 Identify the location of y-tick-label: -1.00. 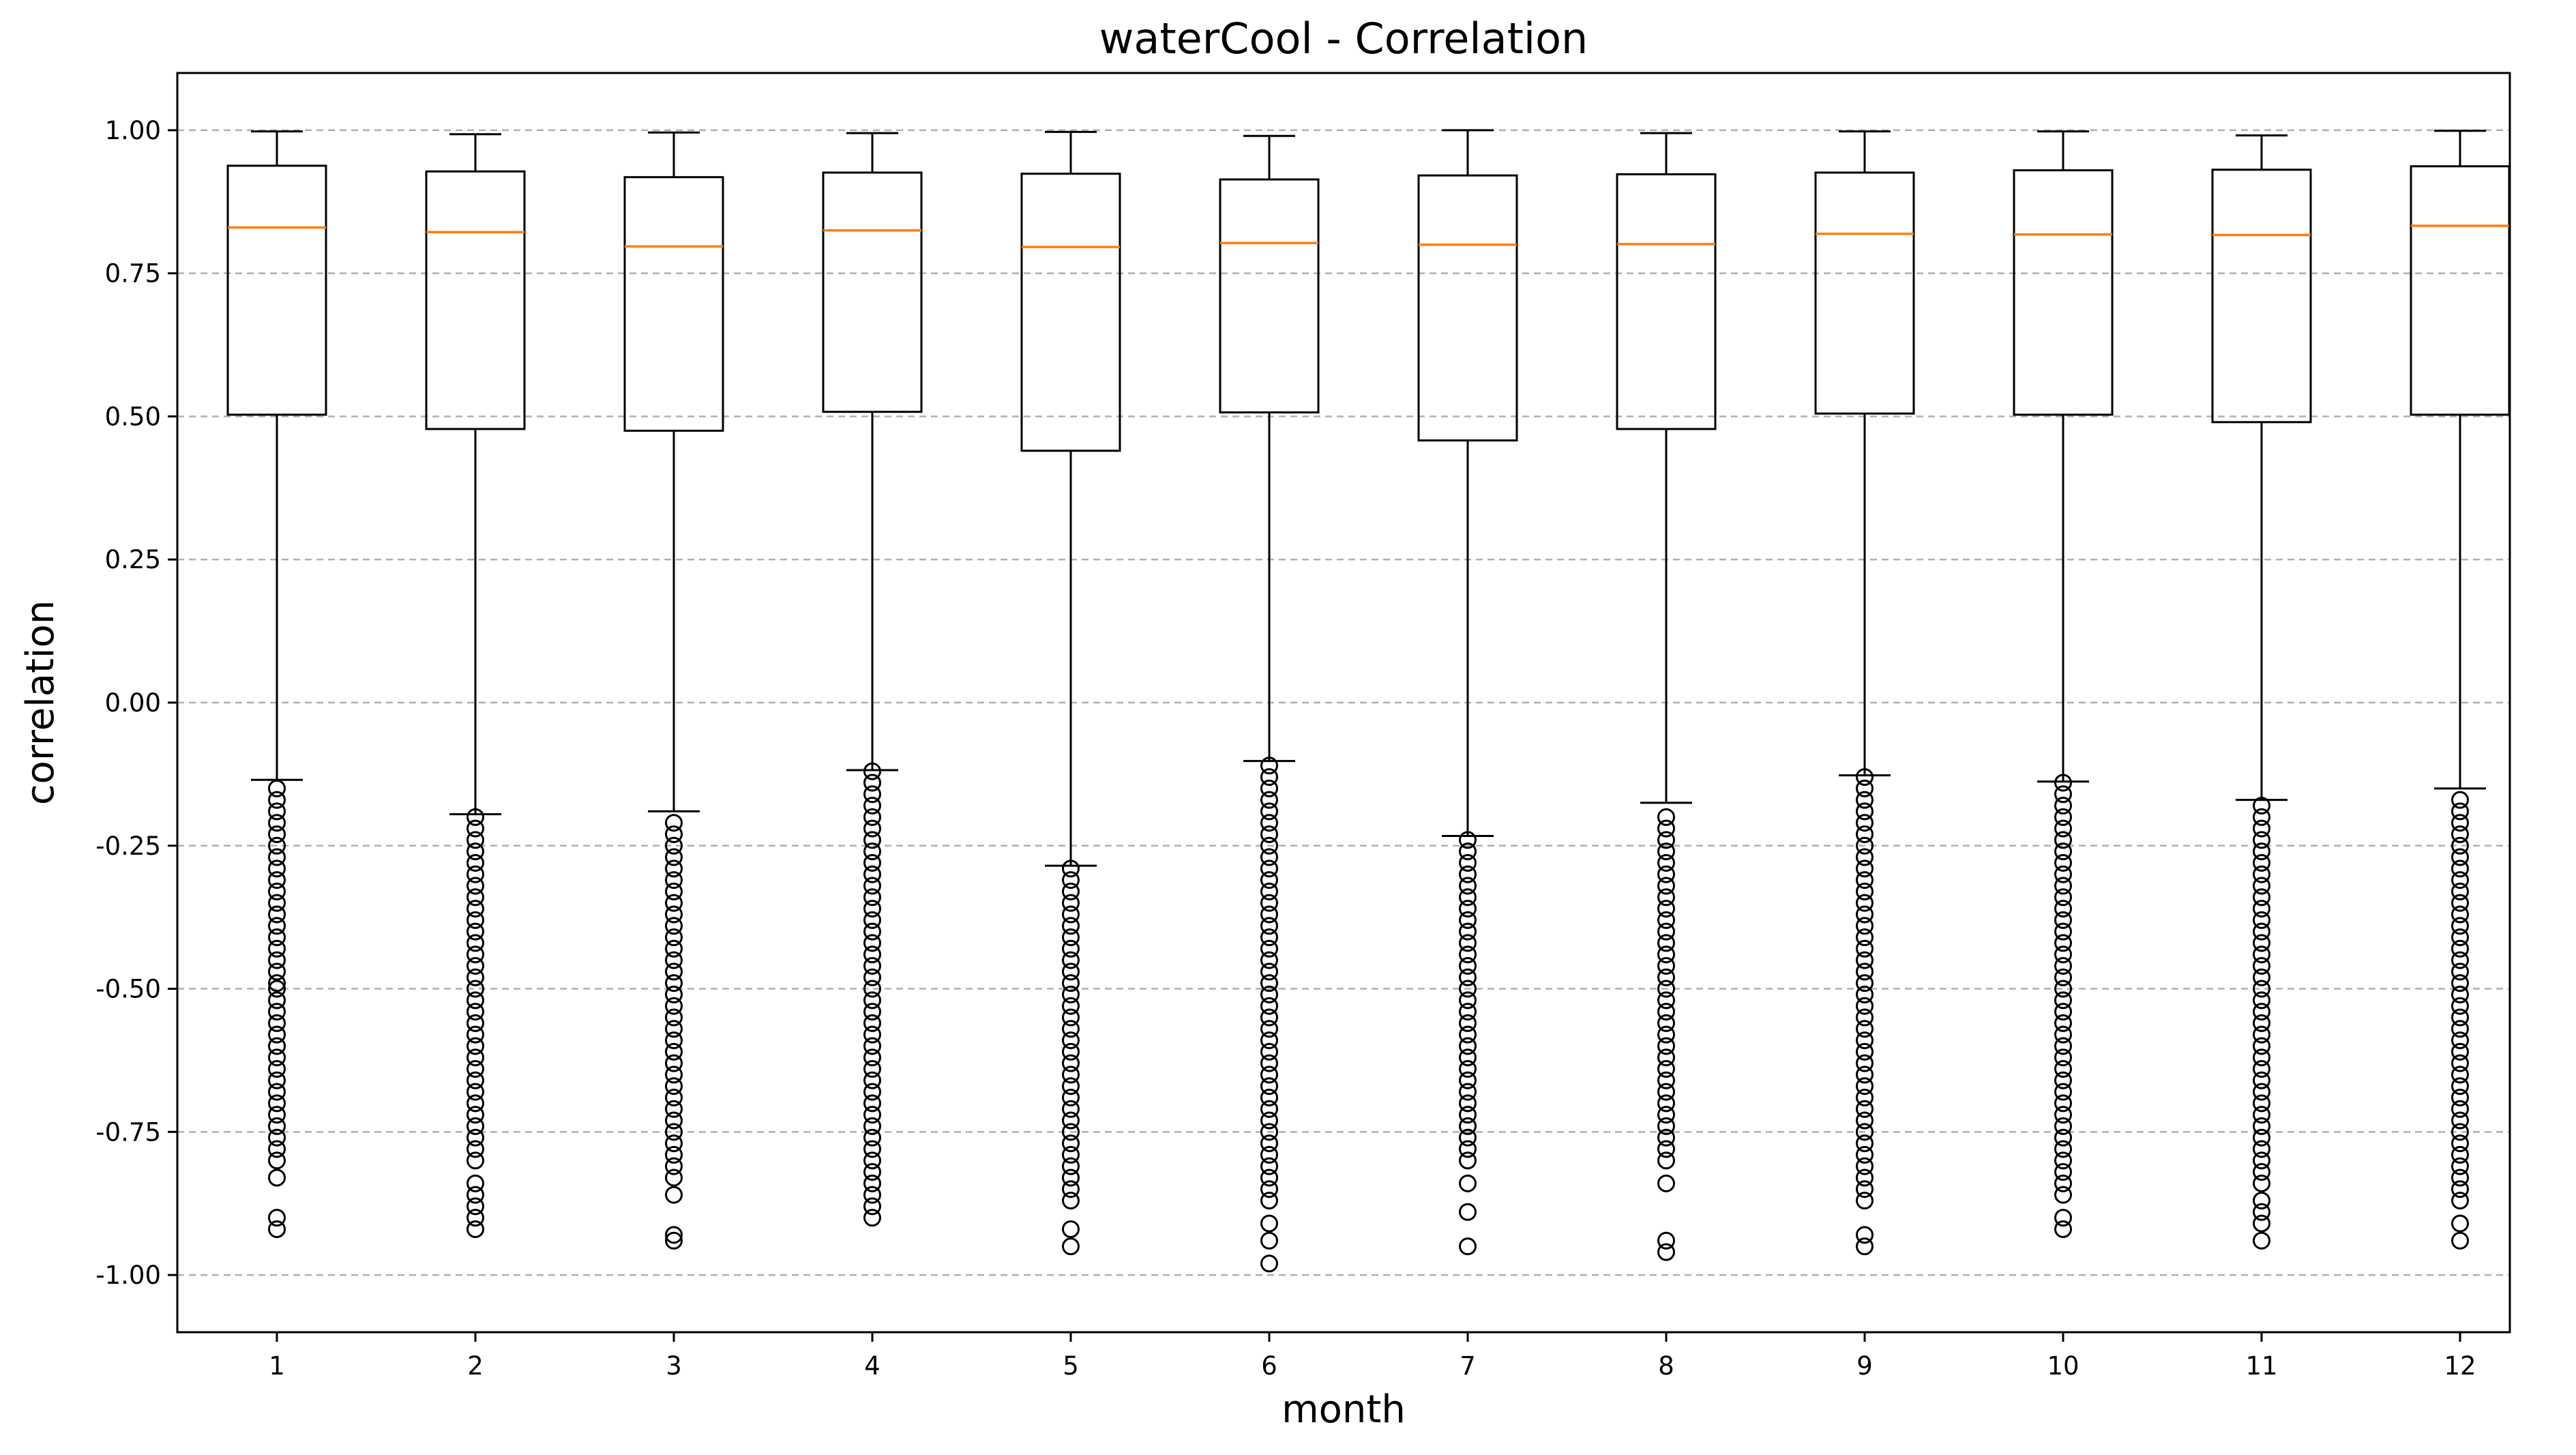
(128, 1275).